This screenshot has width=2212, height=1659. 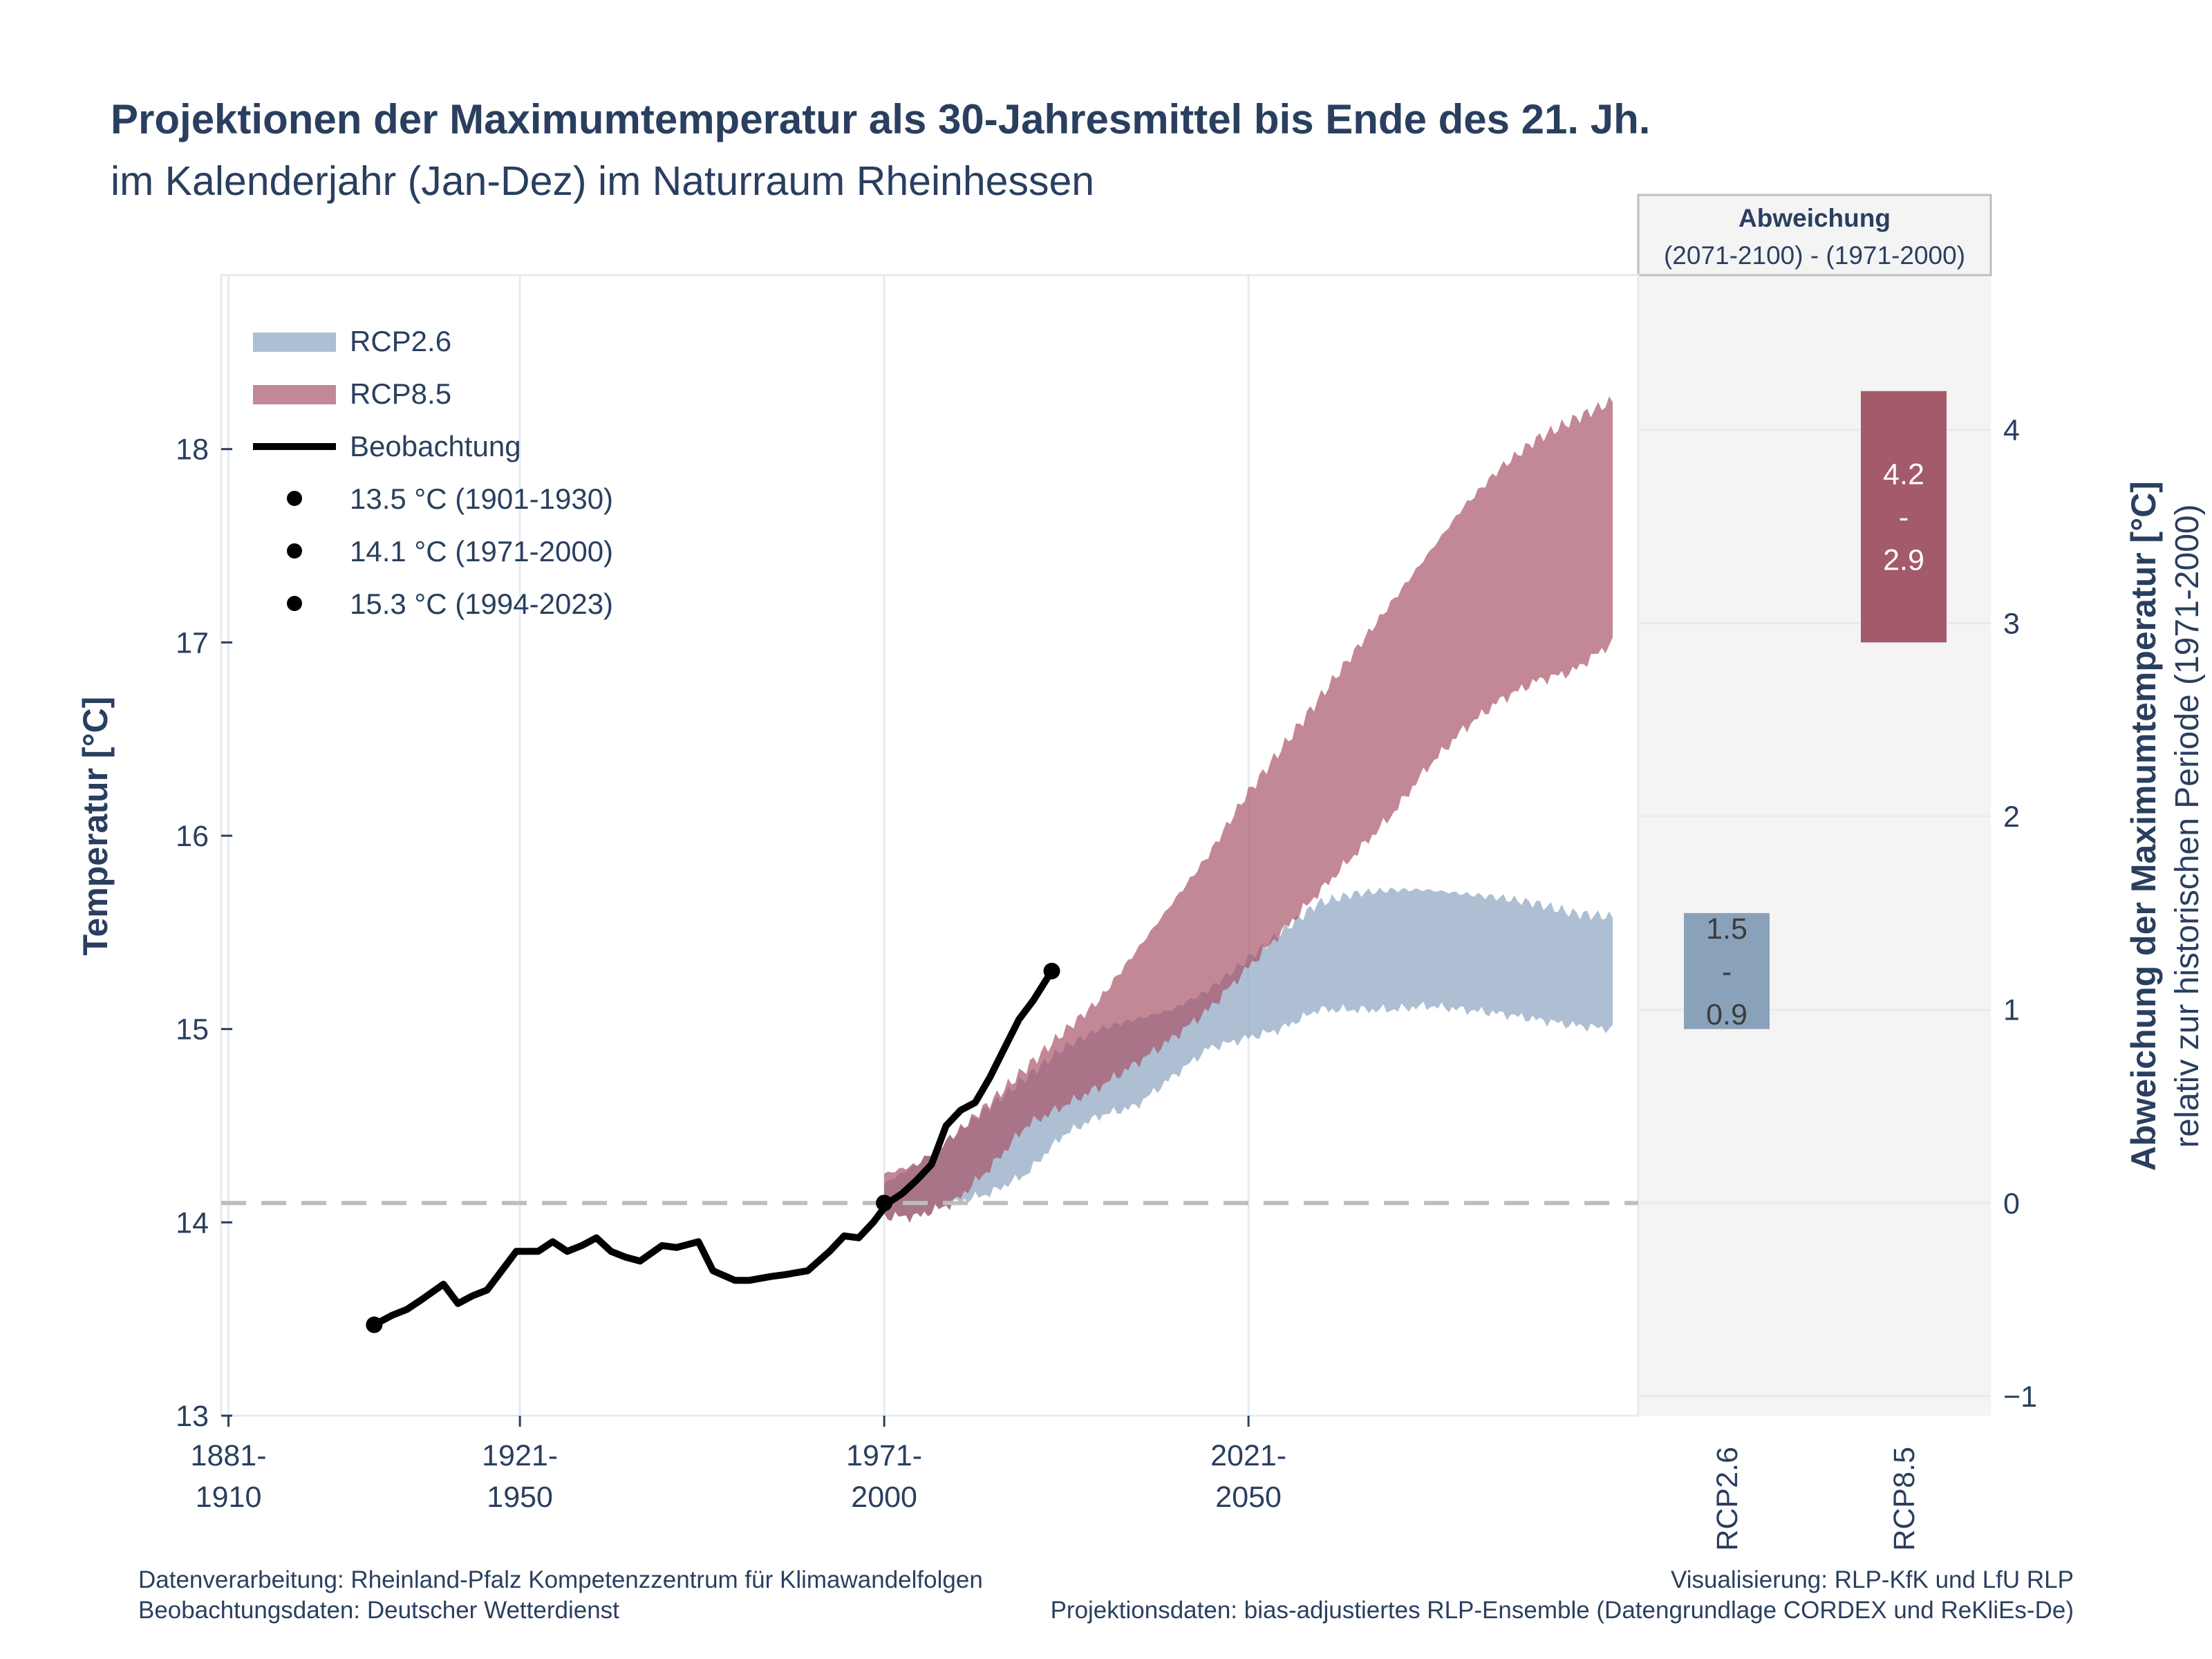 What do you see at coordinates (1815, 235) in the screenshot?
I see `deviation-panel-header` at bounding box center [1815, 235].